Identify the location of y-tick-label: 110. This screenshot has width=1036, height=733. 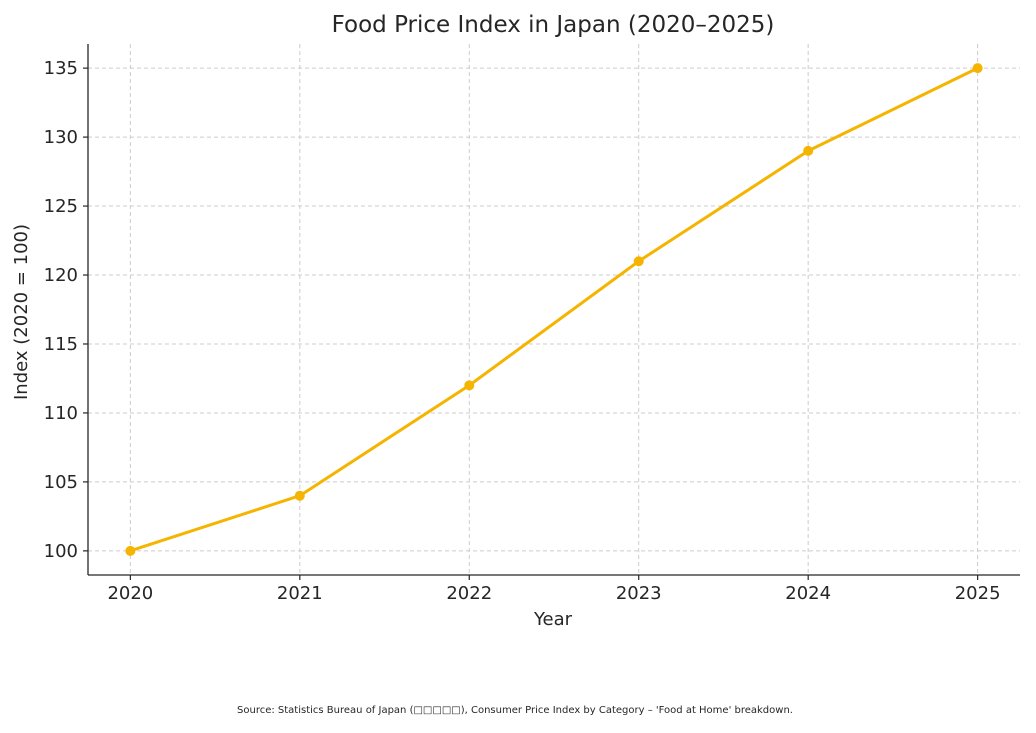
(61, 413).